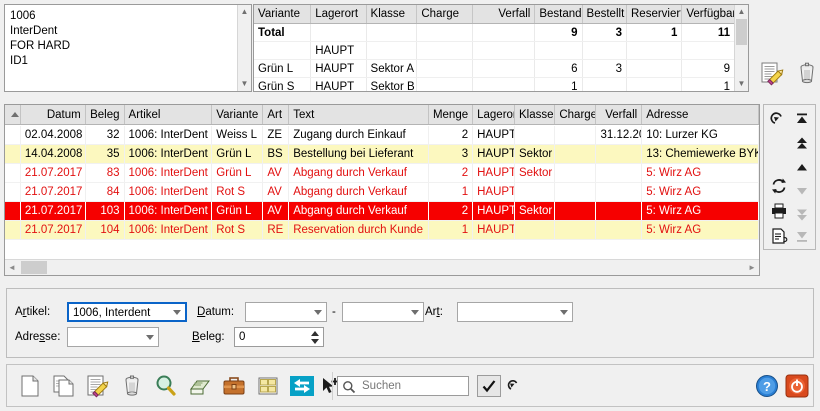  I want to click on col-variante: Variante, so click(238, 114).